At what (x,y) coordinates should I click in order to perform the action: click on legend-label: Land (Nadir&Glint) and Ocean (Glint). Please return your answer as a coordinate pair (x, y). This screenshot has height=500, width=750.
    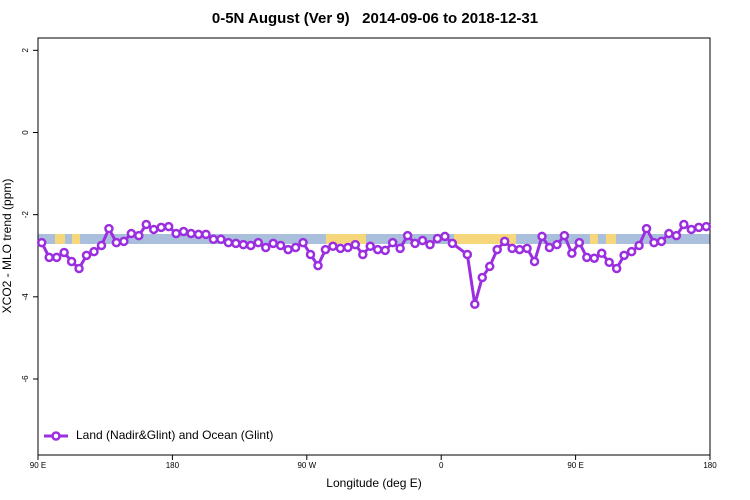
    Looking at the image, I should click on (174, 435).